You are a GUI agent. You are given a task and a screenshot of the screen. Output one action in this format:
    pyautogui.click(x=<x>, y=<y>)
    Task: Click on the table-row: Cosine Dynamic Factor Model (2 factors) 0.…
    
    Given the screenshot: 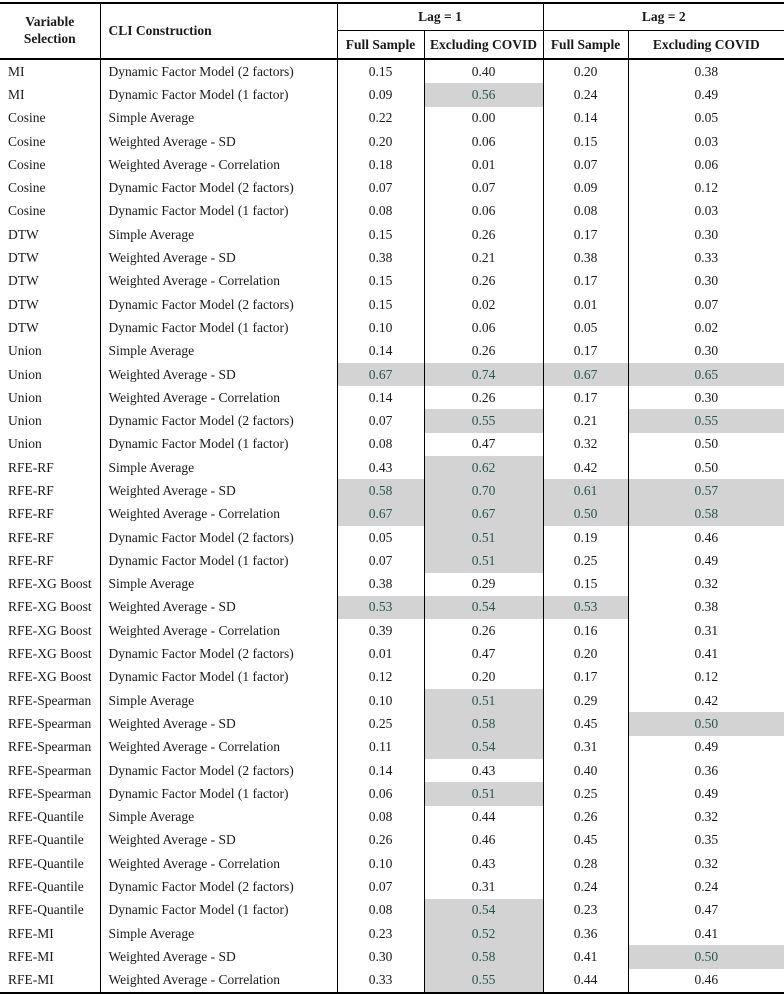 What is the action you would take?
    pyautogui.click(x=392, y=188)
    